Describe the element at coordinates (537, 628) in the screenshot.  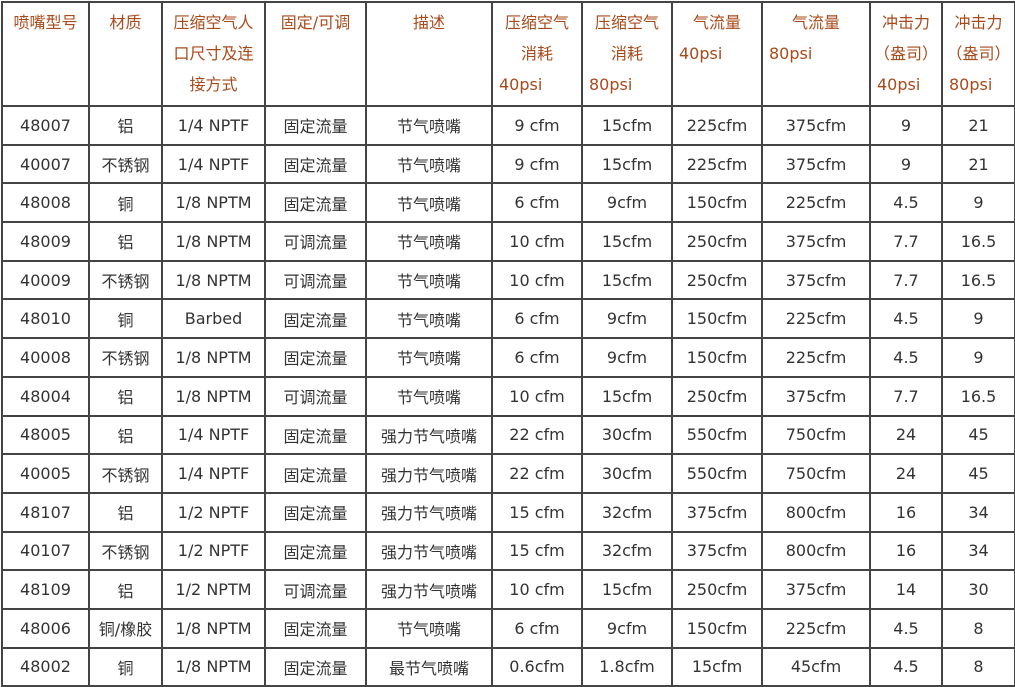
I see `table-cell: 6 cfm` at that location.